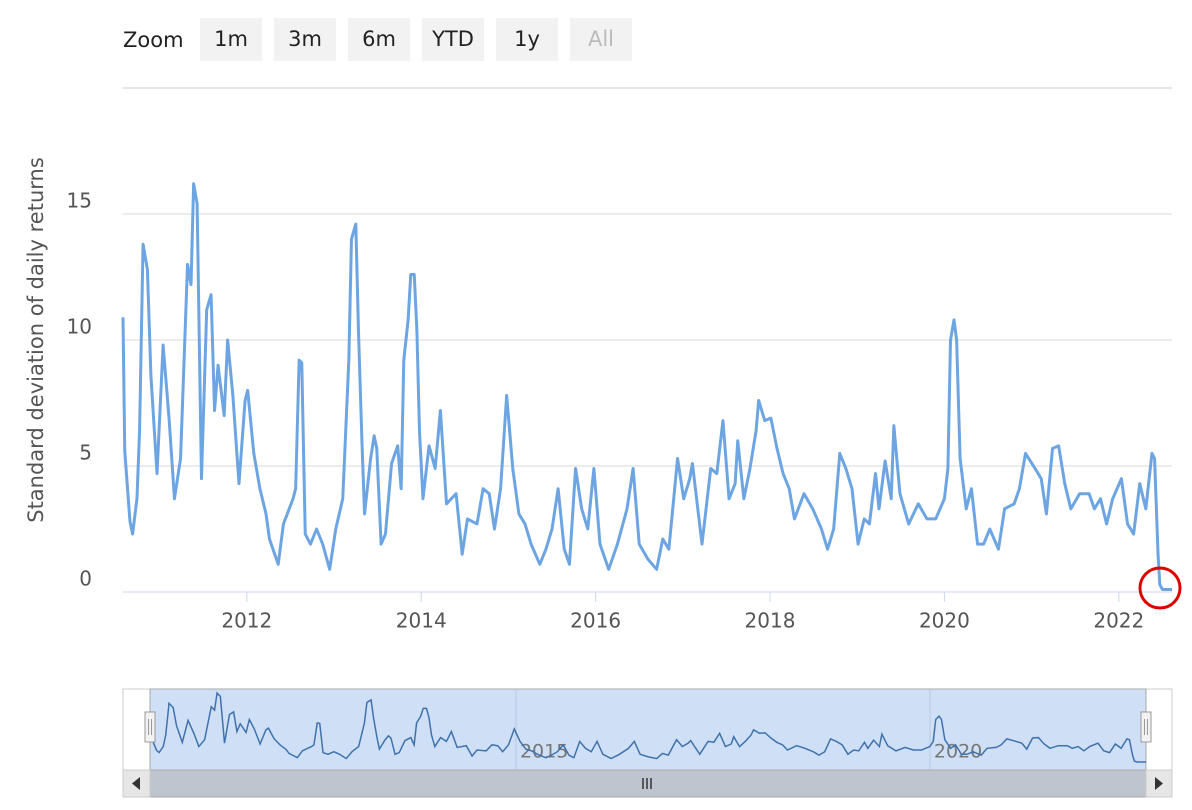 This screenshot has width=1192, height=810. Describe the element at coordinates (36, 340) in the screenshot. I see `y-axis-title: Standard deviation of daily returns` at that location.